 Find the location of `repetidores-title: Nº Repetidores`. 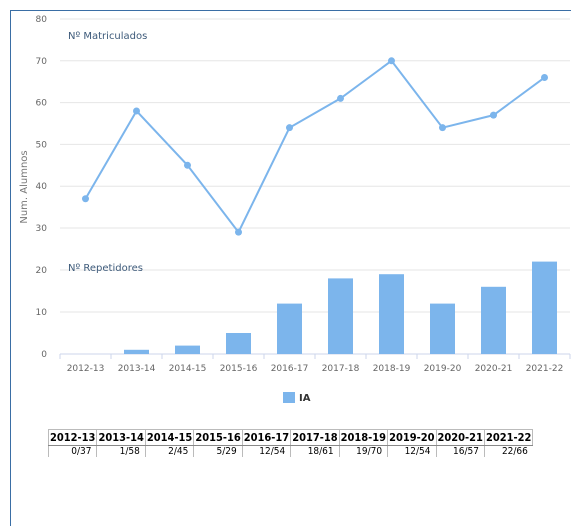

repetidores-title: Nº Repetidores is located at coordinates (105, 268).